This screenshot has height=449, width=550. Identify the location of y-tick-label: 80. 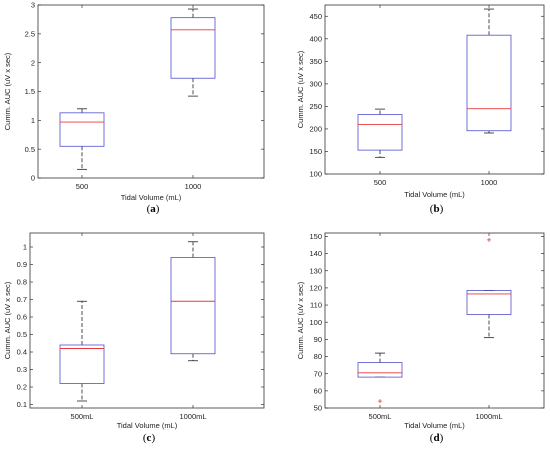
(318, 356).